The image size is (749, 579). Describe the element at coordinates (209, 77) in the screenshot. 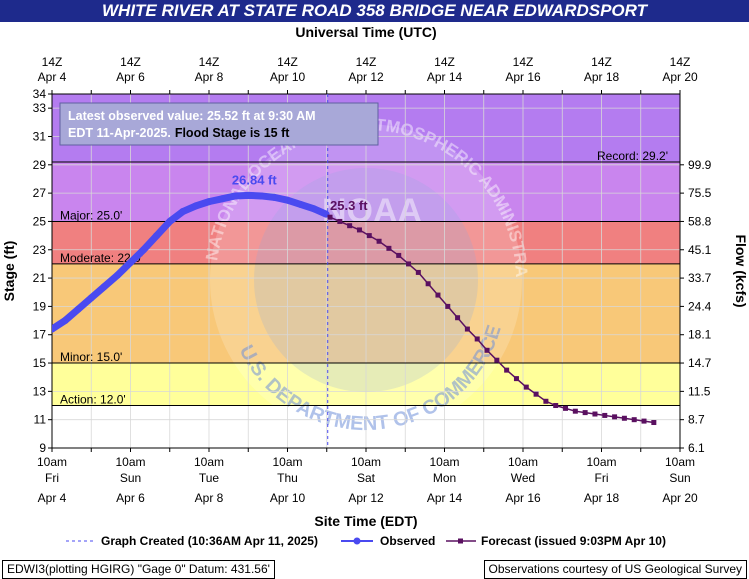

I see `x-top-label-4-1: Apr 8` at that location.